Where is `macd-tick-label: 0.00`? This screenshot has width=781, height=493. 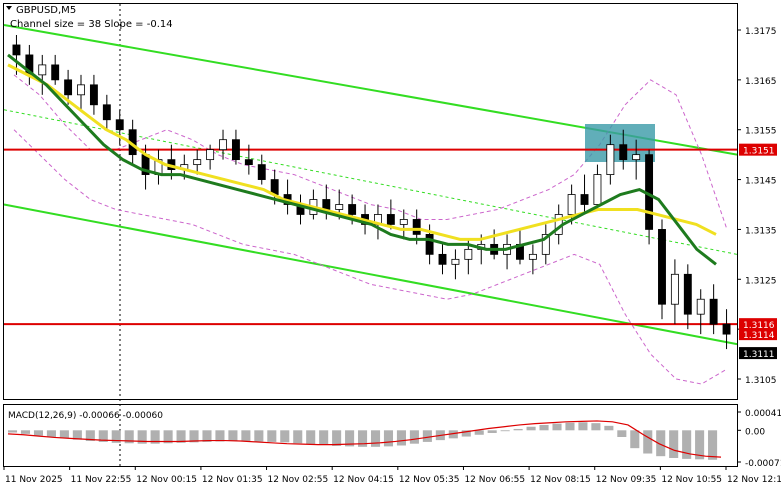 macd-tick-label: 0.00 is located at coordinates (755, 432).